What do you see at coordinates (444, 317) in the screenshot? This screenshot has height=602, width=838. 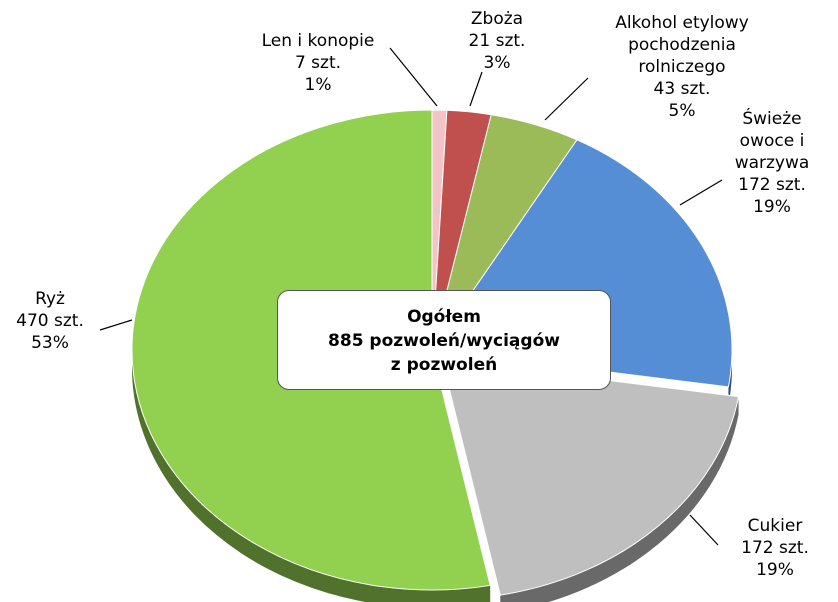 I see `center-text: Ogółem` at bounding box center [444, 317].